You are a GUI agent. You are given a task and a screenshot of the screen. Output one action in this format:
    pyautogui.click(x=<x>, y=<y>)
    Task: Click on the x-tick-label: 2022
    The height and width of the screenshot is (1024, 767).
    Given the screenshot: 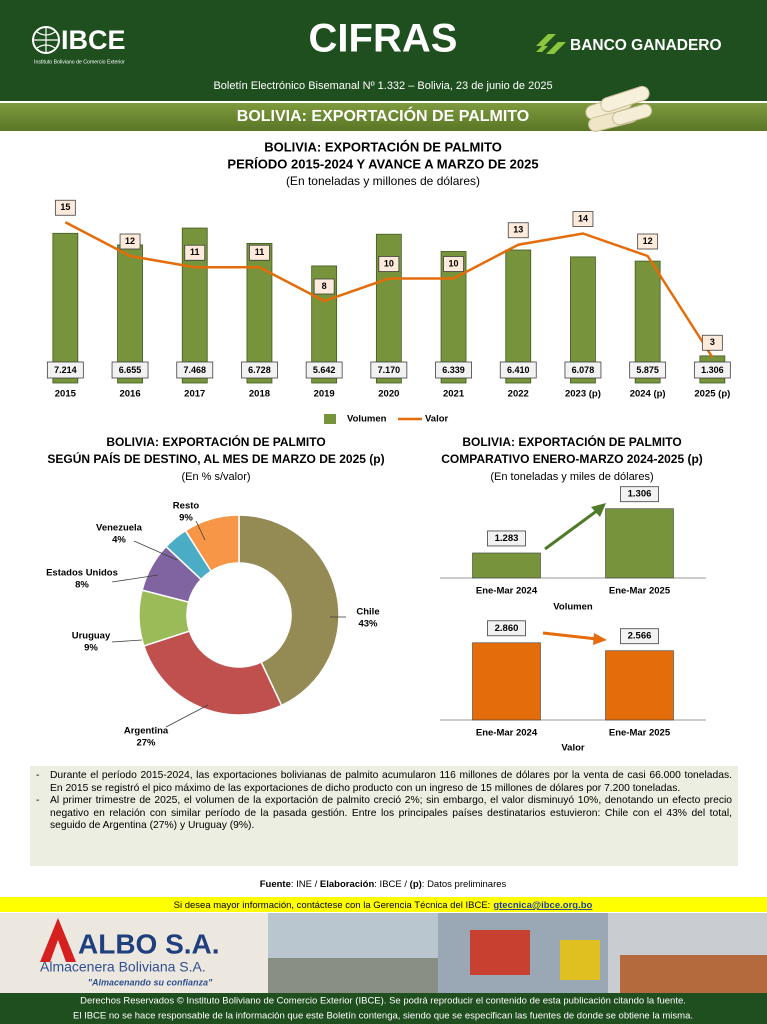 What is the action you would take?
    pyautogui.click(x=518, y=394)
    